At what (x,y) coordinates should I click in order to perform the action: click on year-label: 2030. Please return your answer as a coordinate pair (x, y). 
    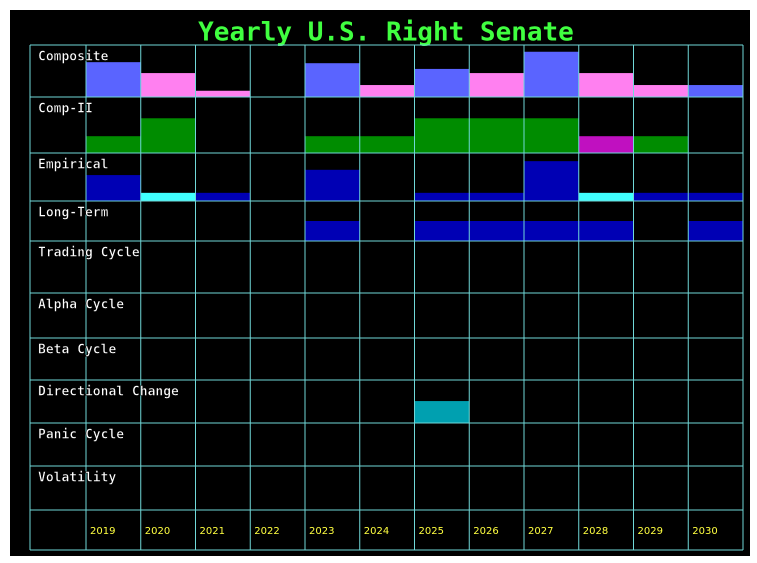
    Looking at the image, I should click on (704, 531).